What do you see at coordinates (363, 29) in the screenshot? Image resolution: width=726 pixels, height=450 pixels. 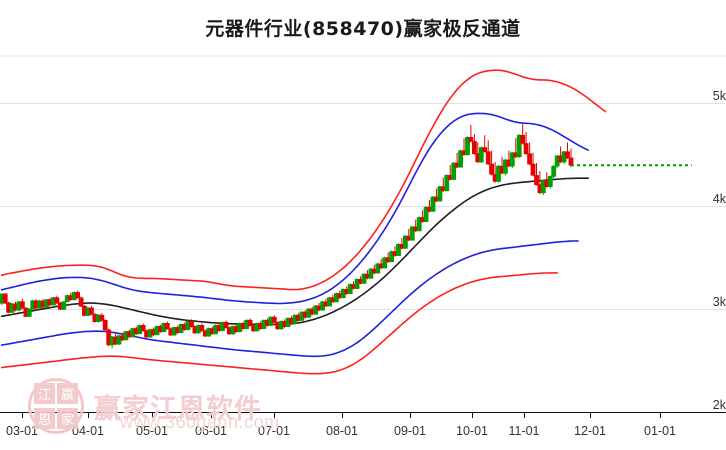 I see `page-title: 元器件行业(858470)赢家极反通道` at bounding box center [363, 29].